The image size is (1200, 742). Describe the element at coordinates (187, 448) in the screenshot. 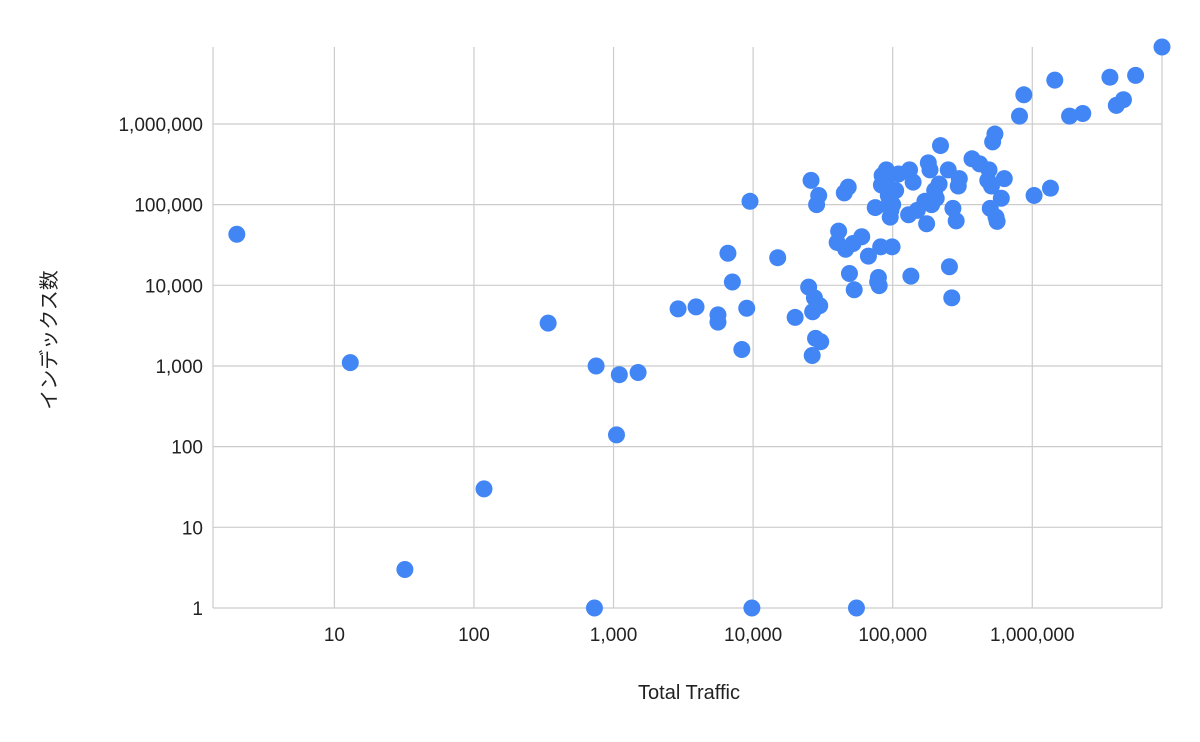

I see `y-tick-label: 100` at that location.